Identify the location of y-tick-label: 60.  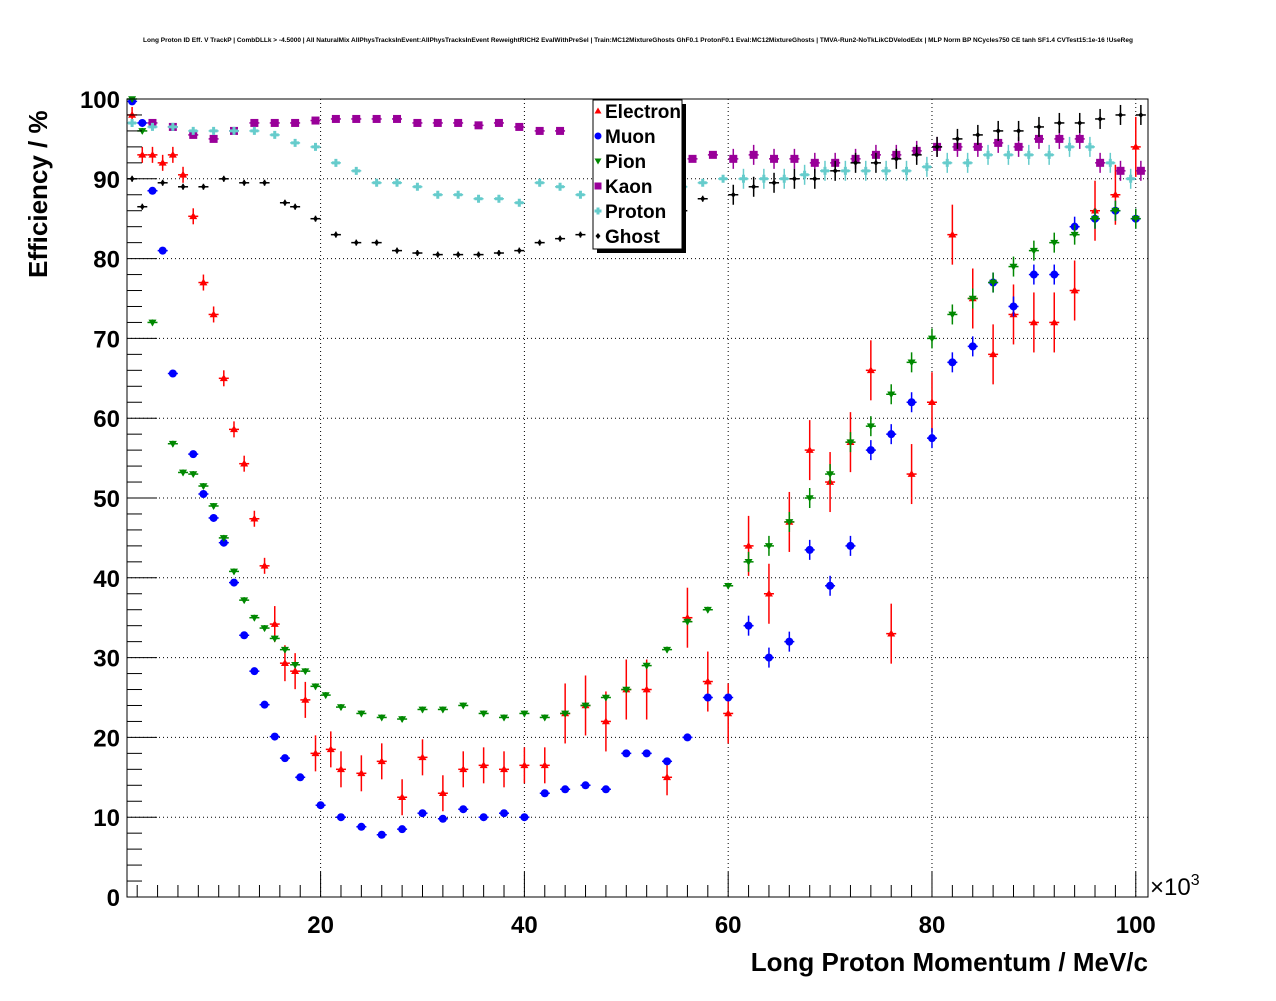
(106, 419).